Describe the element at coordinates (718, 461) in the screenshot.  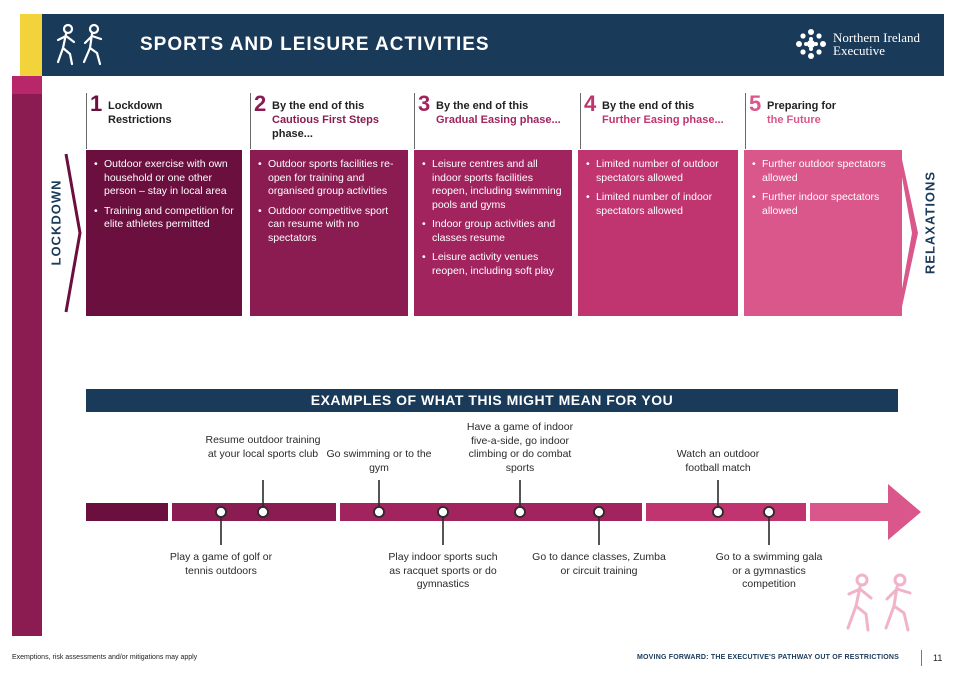
I see `example-label-above: Watch an outdoor football match` at that location.